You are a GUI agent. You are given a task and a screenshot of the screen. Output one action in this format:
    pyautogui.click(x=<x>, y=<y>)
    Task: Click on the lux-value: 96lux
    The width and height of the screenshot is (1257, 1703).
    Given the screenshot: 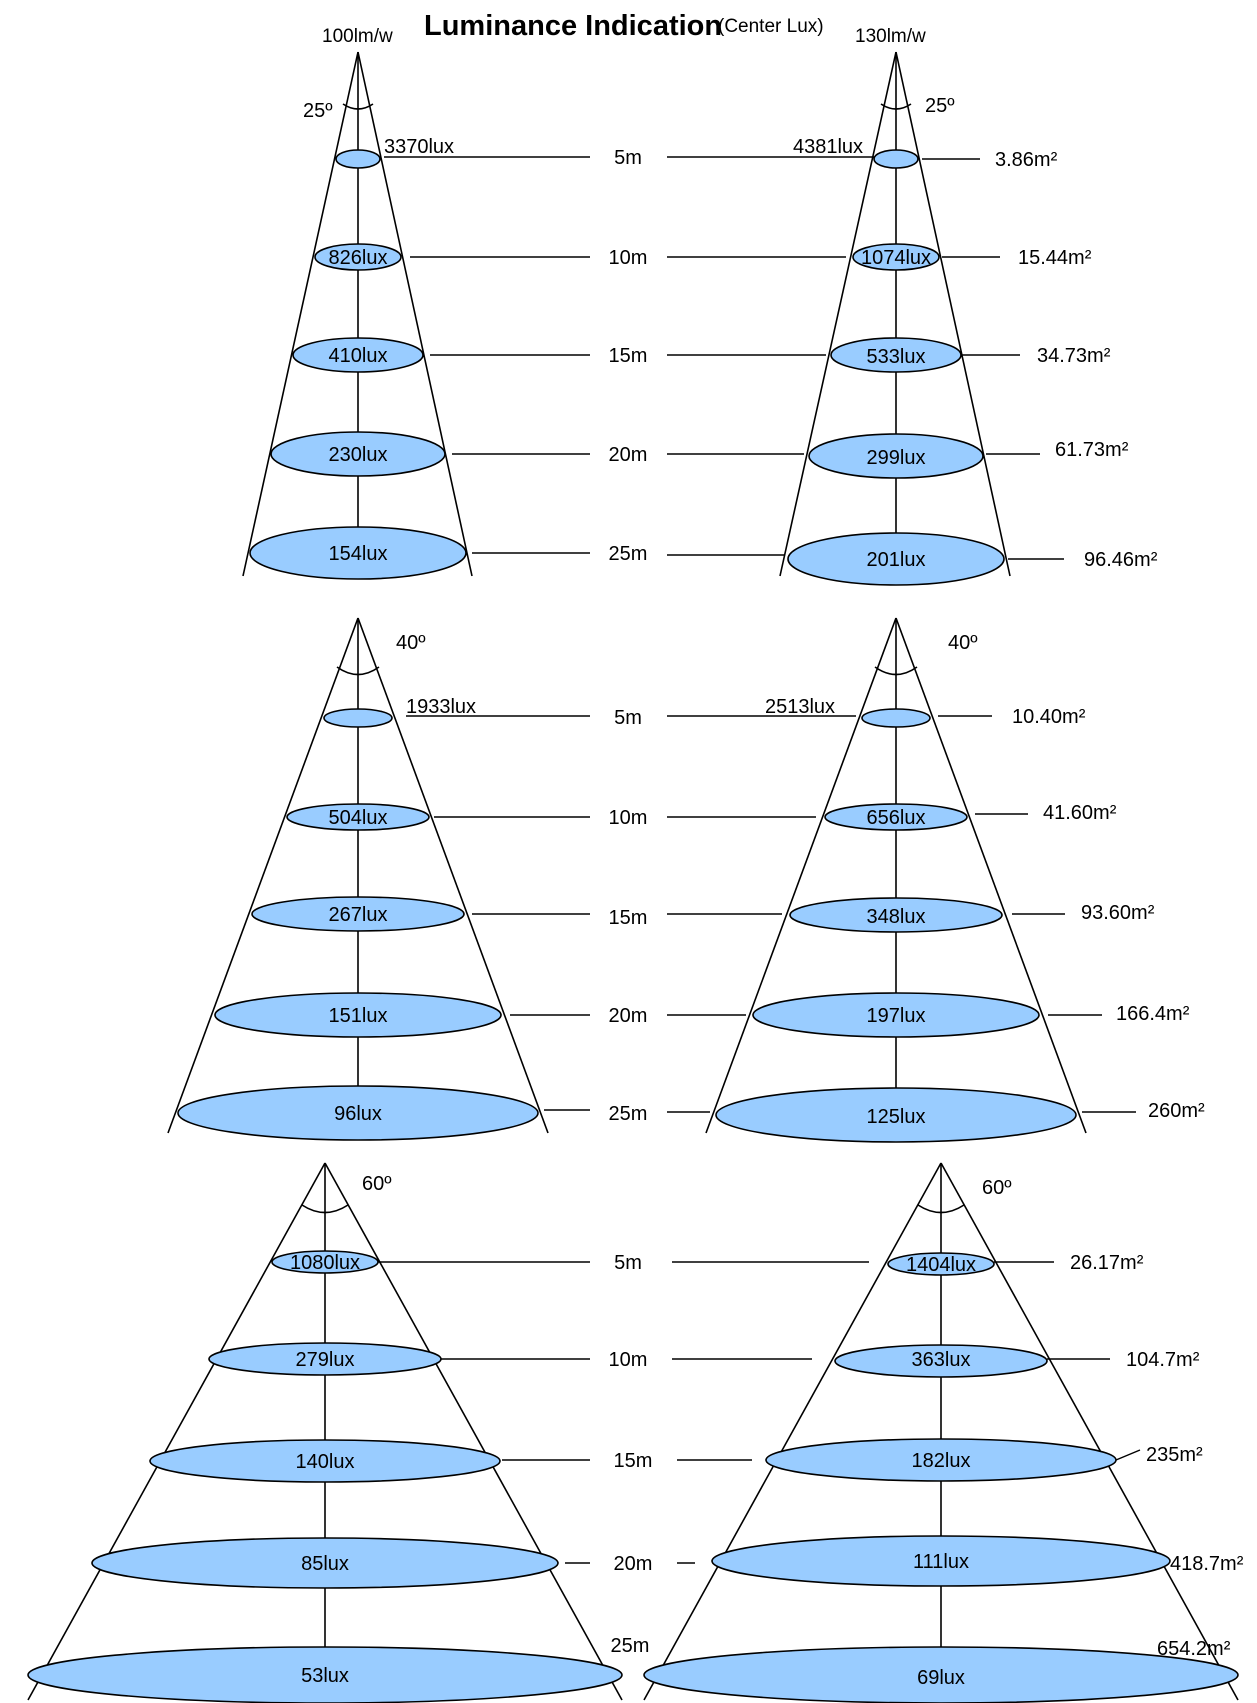 What is the action you would take?
    pyautogui.click(x=358, y=1114)
    